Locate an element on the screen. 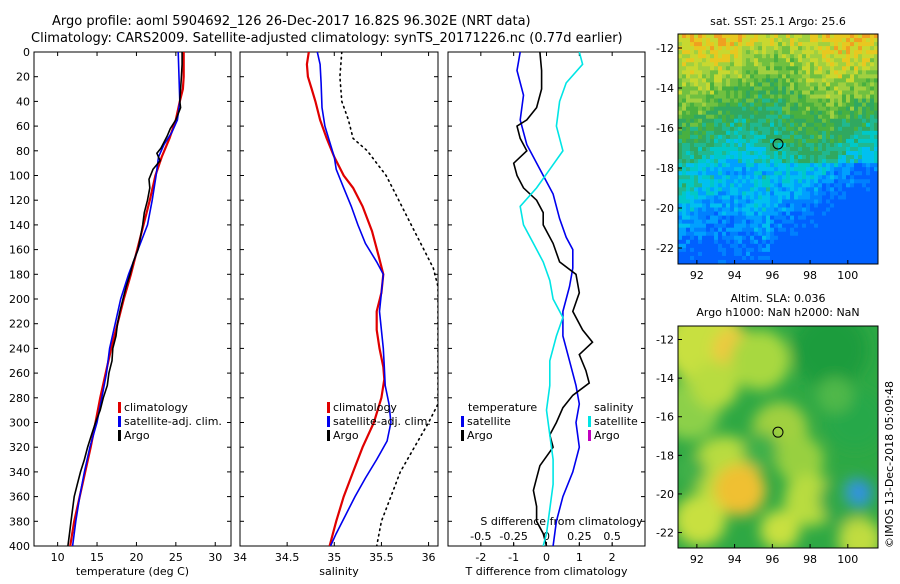 The height and width of the screenshot is (584, 900). legend-salinity-swatch is located at coordinates (589, 421).